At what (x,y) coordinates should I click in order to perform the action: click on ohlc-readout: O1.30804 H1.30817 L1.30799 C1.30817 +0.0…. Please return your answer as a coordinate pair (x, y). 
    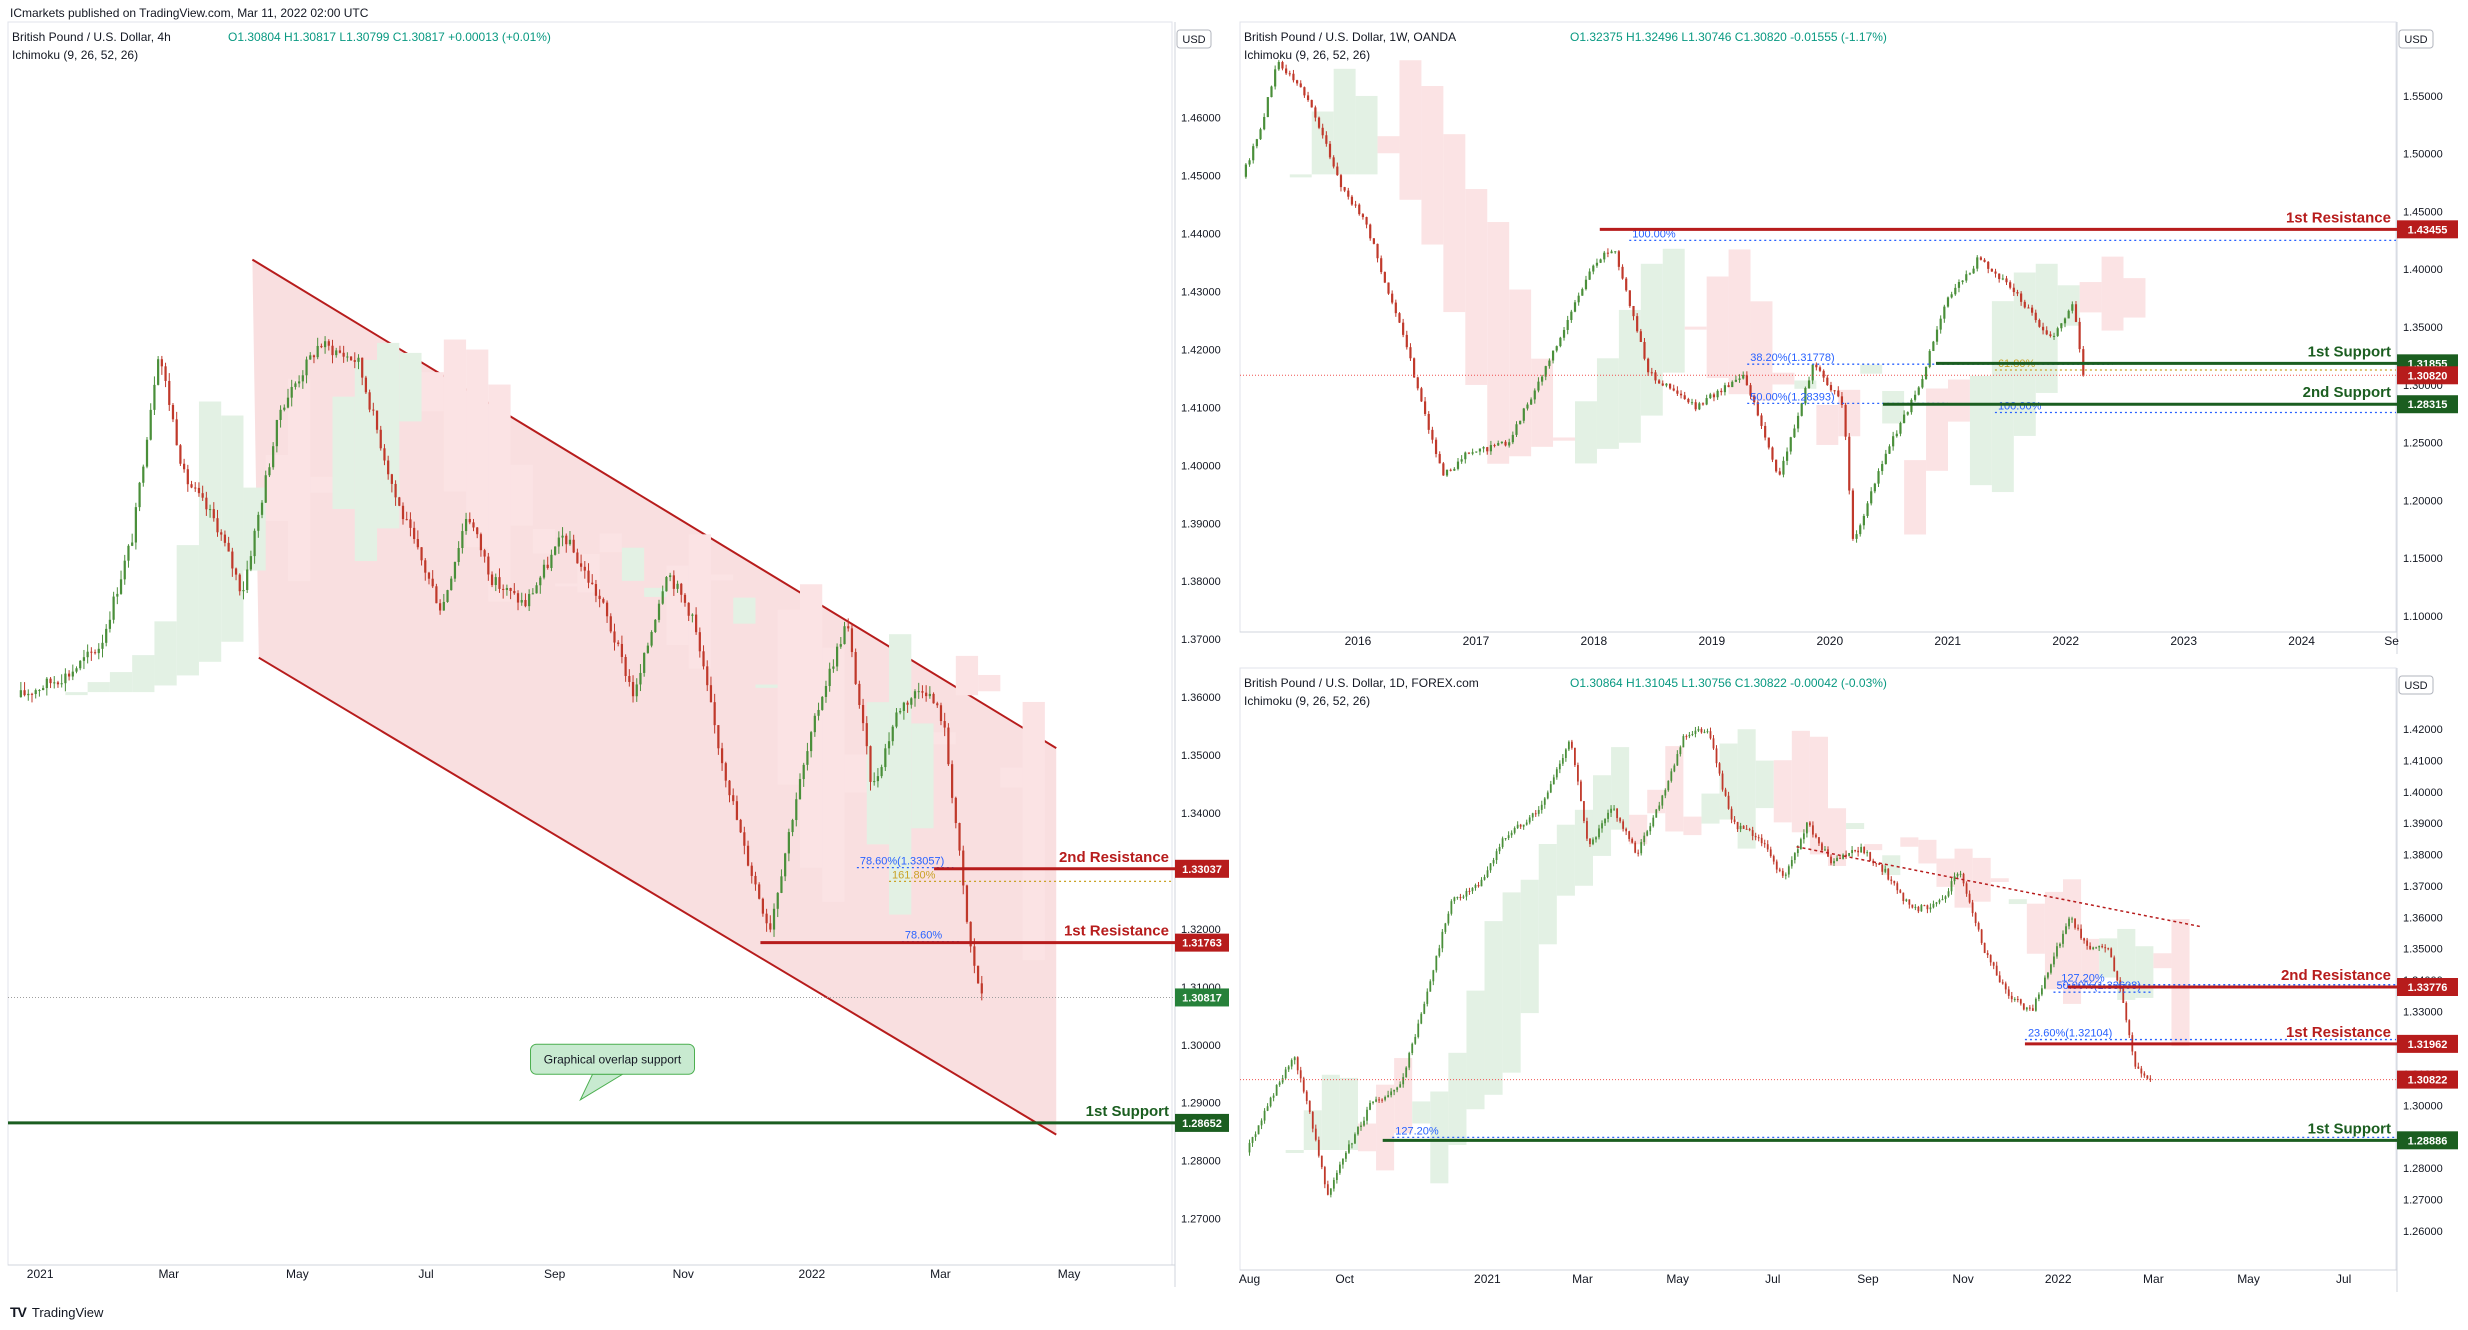
    Looking at the image, I should click on (389, 37).